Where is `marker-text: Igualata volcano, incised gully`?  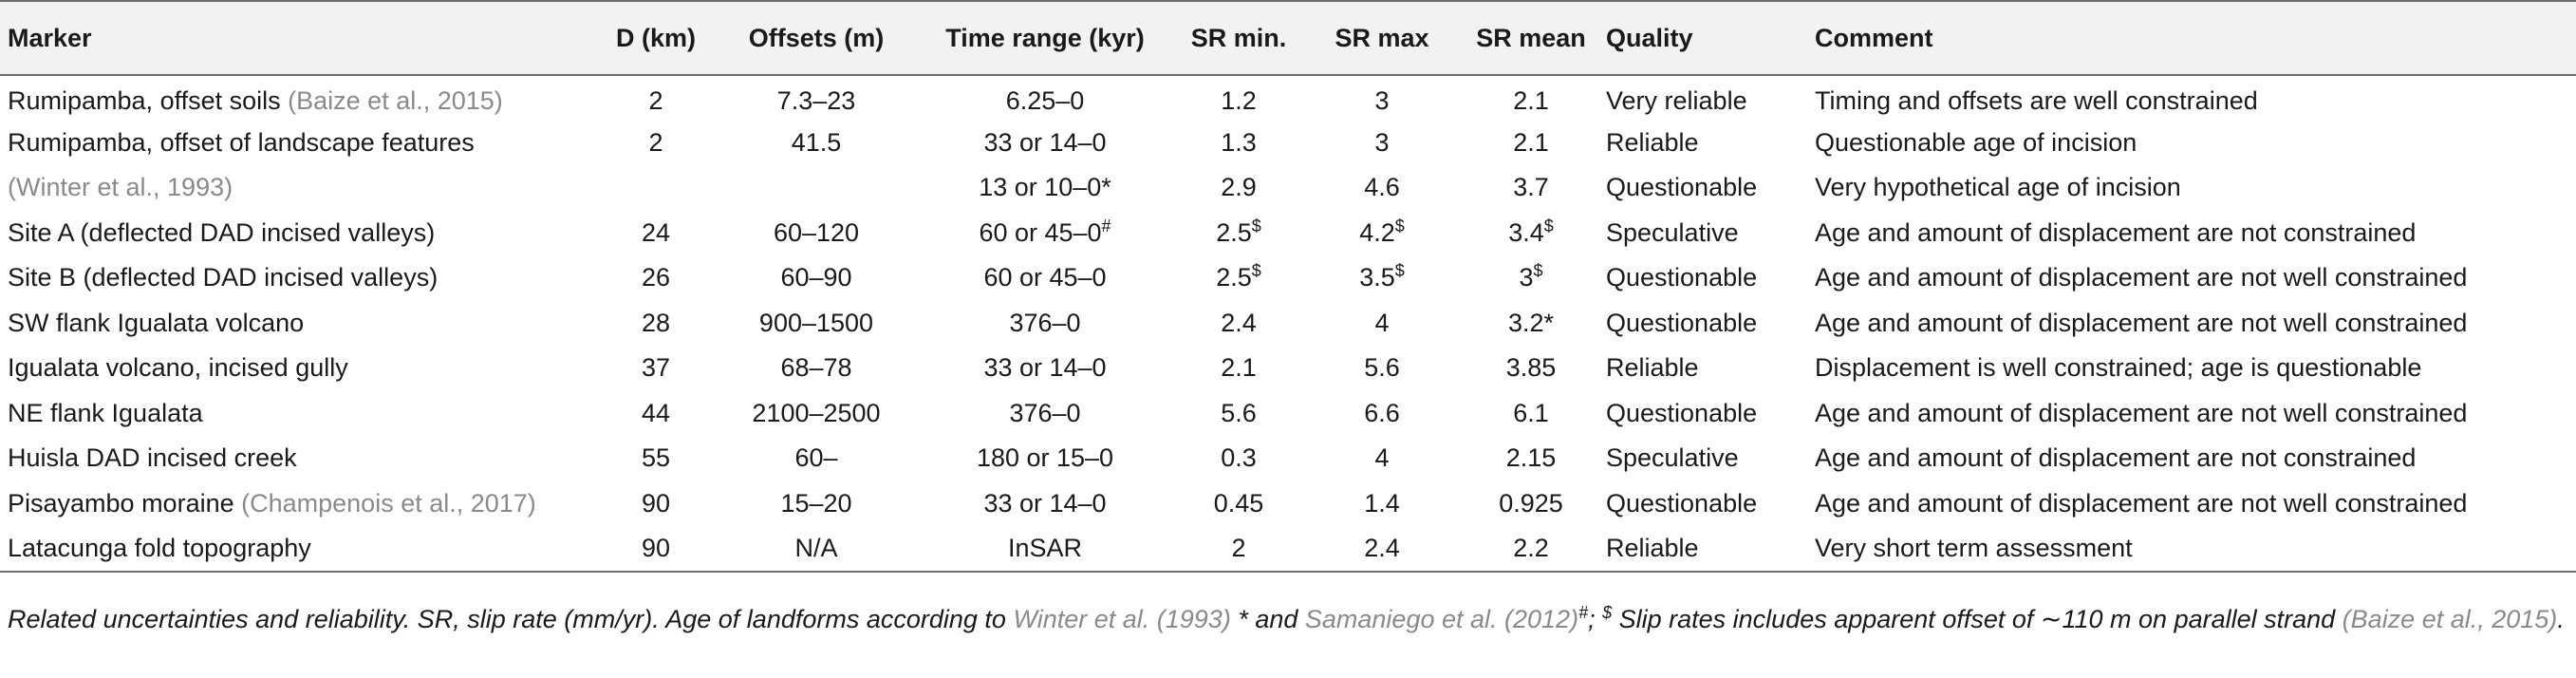 marker-text: Igualata volcano, incised gully is located at coordinates (178, 368).